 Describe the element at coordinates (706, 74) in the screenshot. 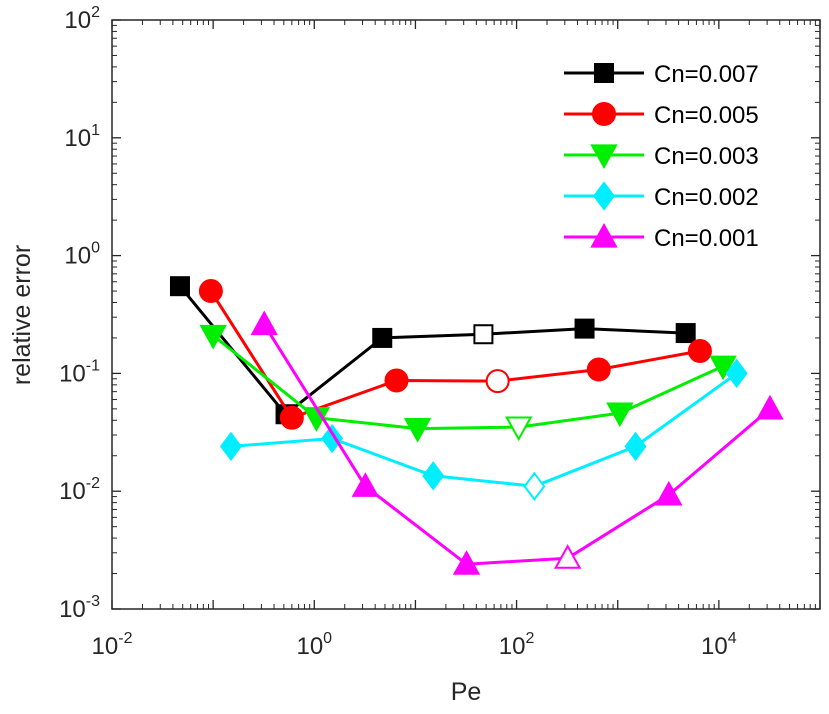

I see `legend-label: Cn=0.007` at that location.